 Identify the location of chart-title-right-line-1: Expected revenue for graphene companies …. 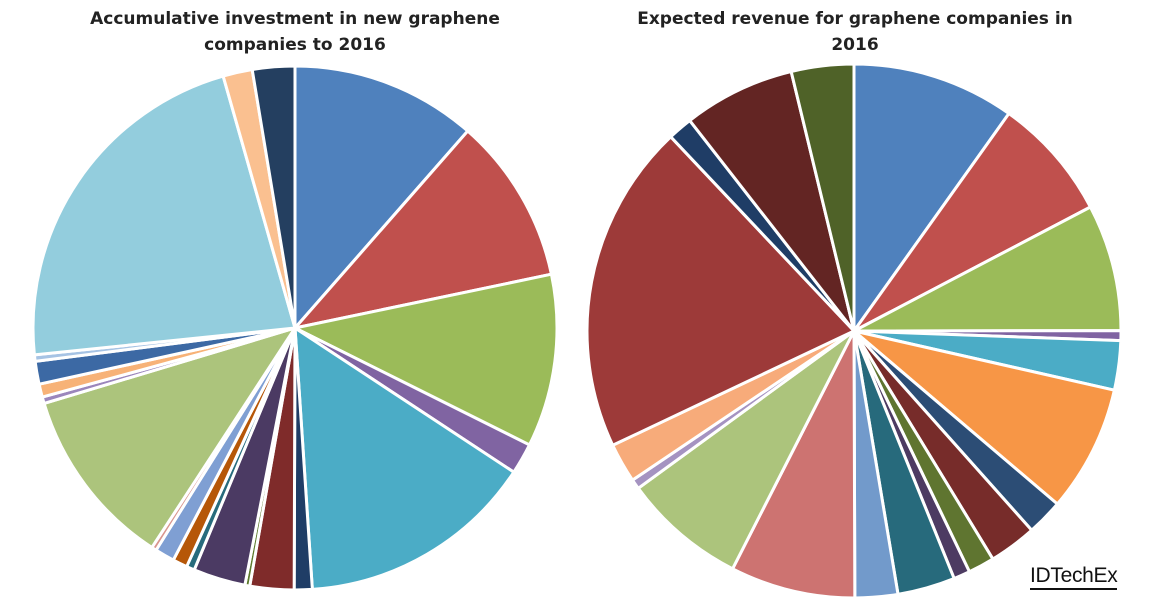
(855, 19).